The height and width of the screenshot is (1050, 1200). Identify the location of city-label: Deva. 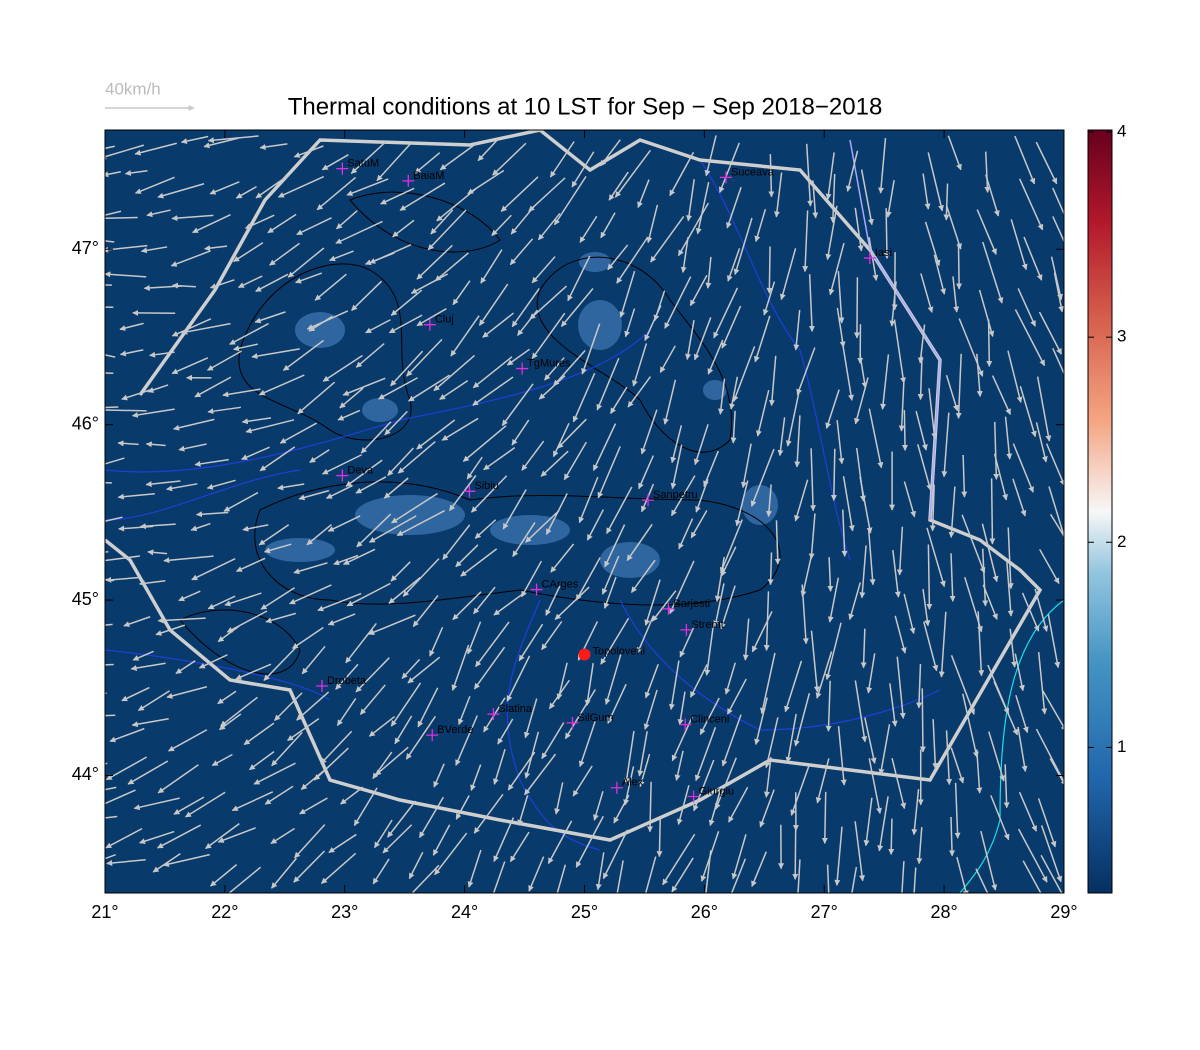
(360, 470).